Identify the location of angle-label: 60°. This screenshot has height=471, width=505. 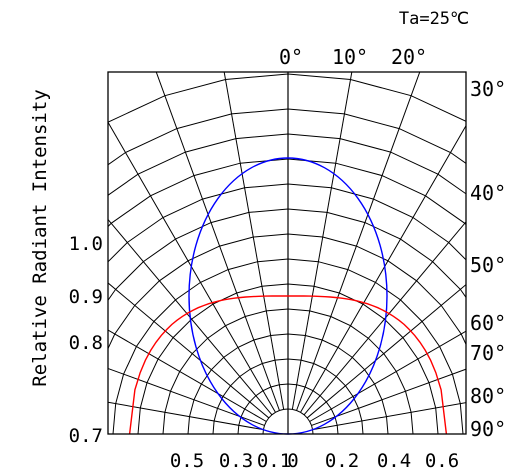
(487, 323).